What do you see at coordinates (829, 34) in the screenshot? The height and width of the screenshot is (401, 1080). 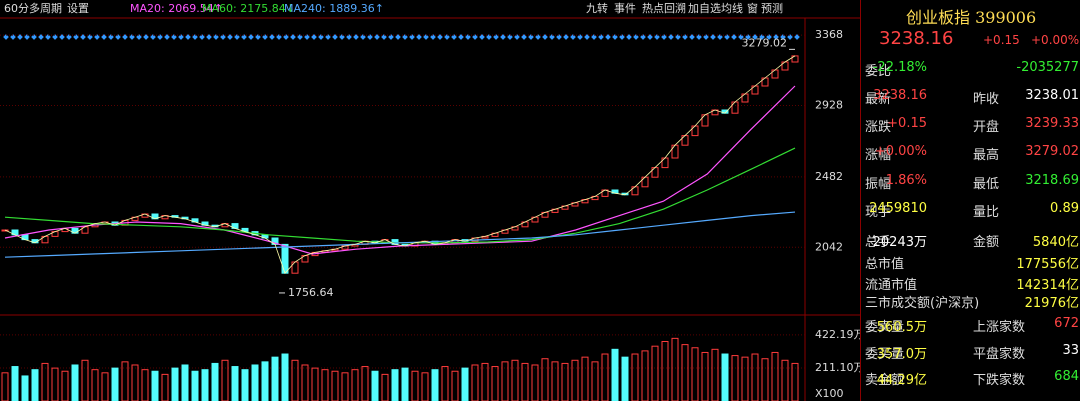 I see `y-tick-label: 3368` at bounding box center [829, 34].